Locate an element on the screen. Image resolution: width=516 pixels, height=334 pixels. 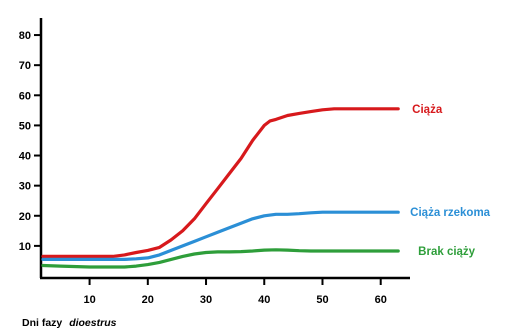
y-tick-label: 50 is located at coordinates (25, 126).